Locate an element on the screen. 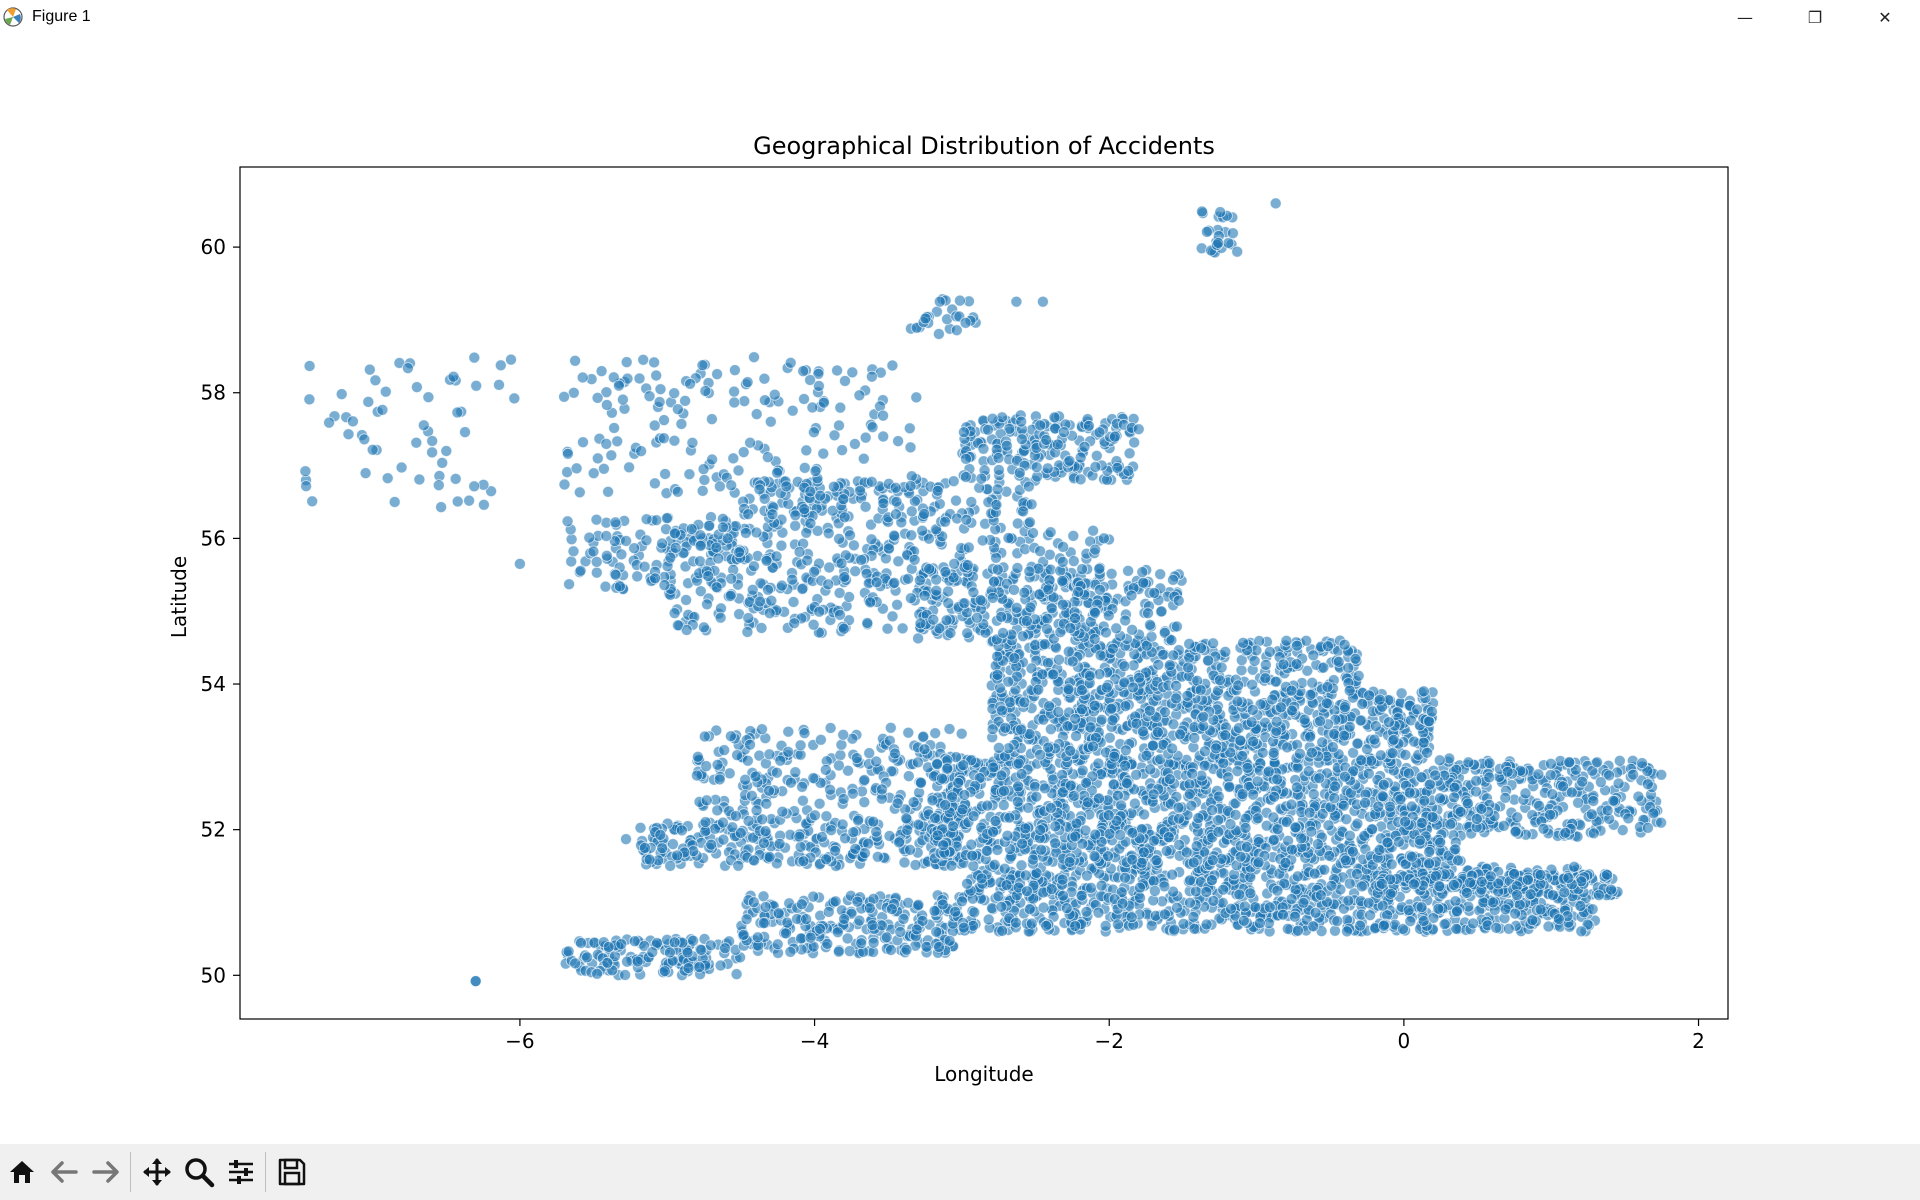 This screenshot has height=1200, width=1920. restore-button: ❐ is located at coordinates (1815, 17).